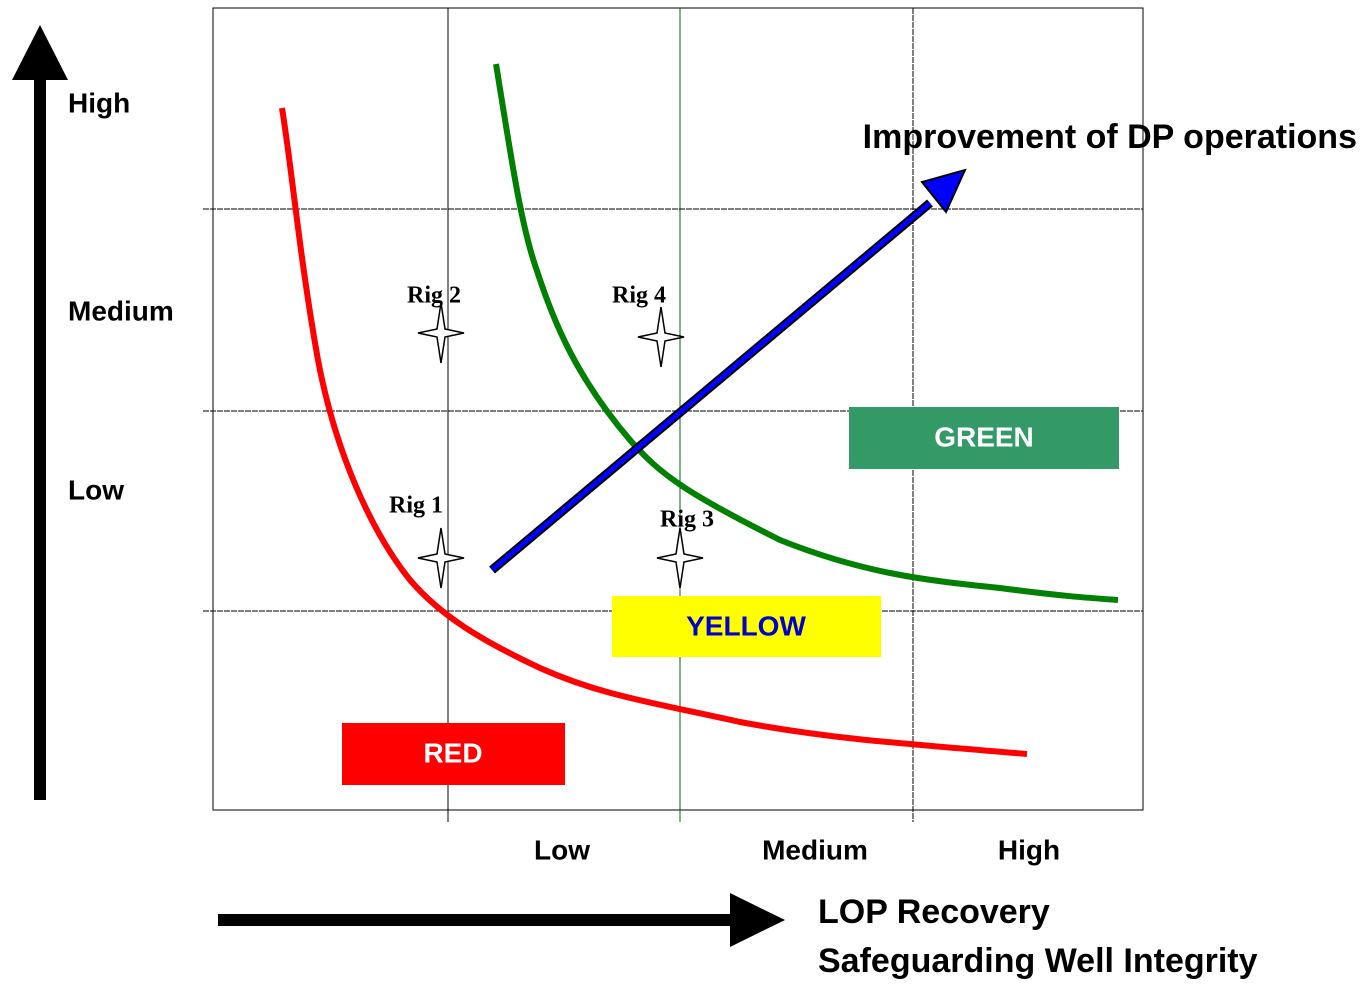 The height and width of the screenshot is (987, 1368). Describe the element at coordinates (815, 849) in the screenshot. I see `x-label: Medium` at that location.